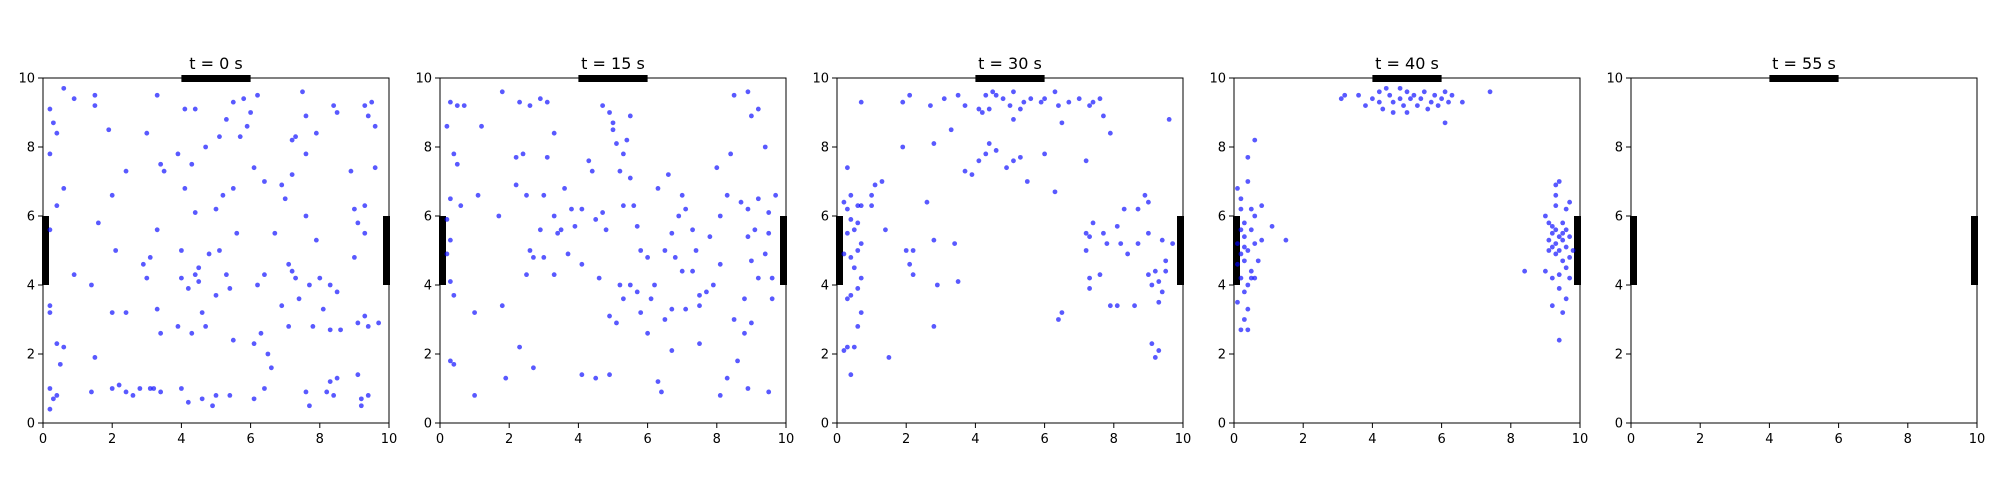  Describe the element at coordinates (1114, 439) in the screenshot. I see `x-tick-label: 8` at that location.